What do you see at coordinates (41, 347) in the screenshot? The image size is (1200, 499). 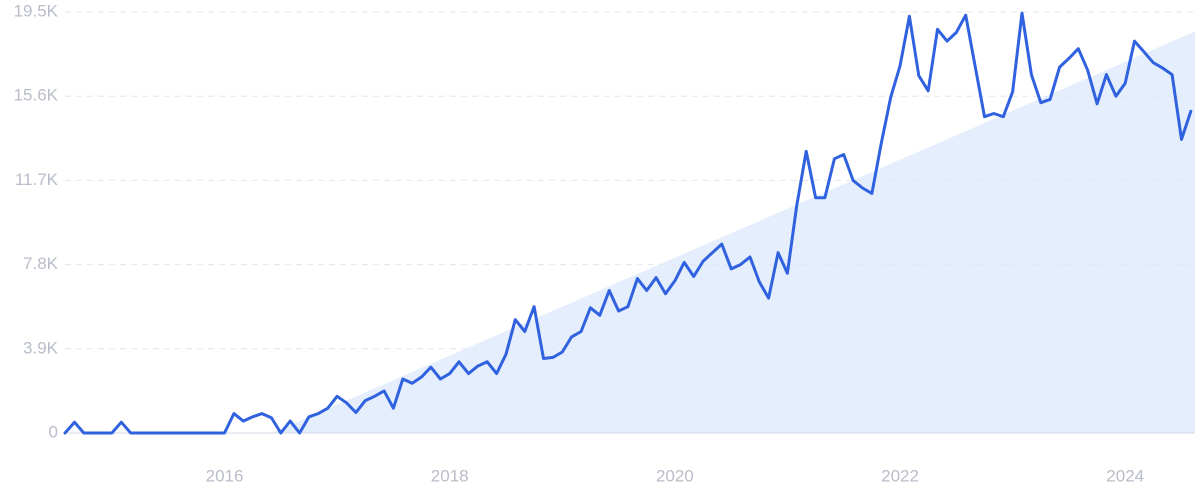 I see `y-tick-label: 3.9K` at bounding box center [41, 347].